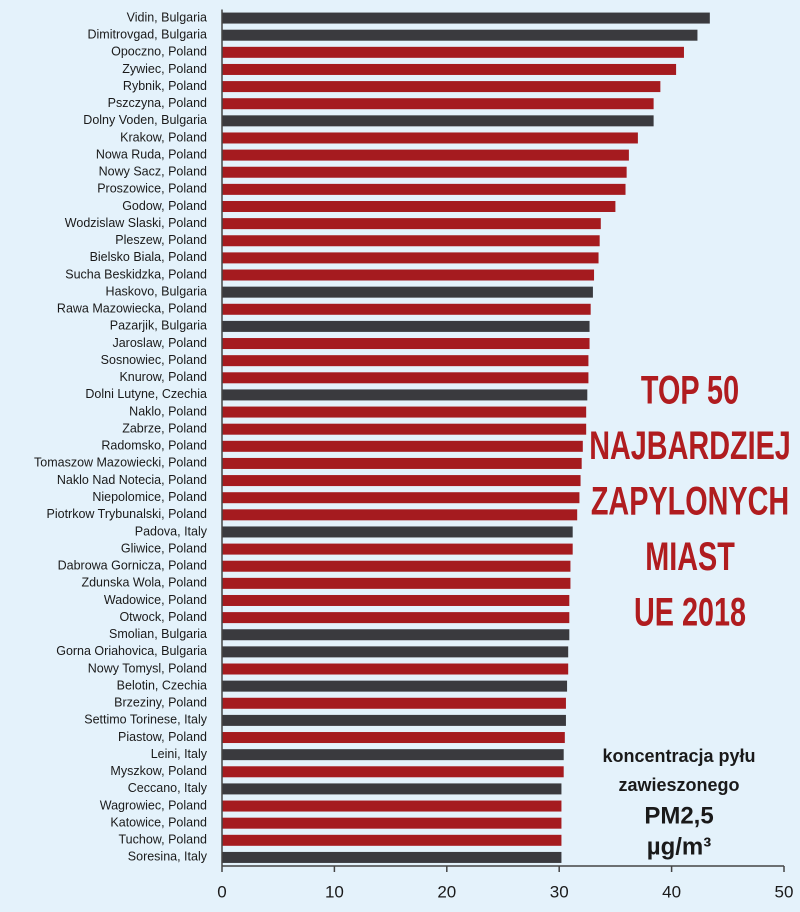  I want to click on category-label: Piotrkow Trybunalski, Poland, so click(127, 514).